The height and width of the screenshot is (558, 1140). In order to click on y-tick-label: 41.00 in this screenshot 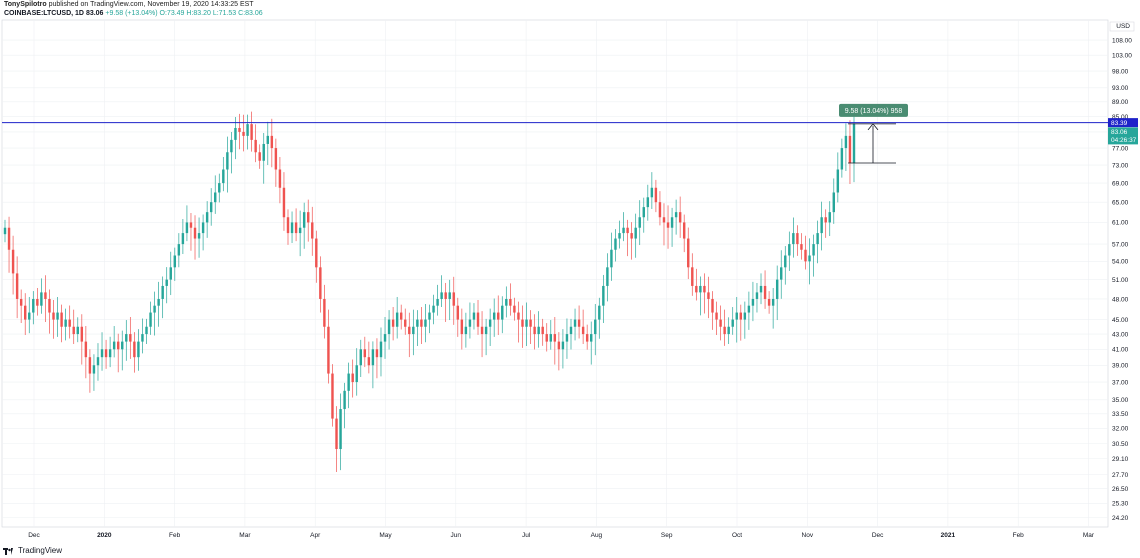, I will do `click(1120, 350)`.